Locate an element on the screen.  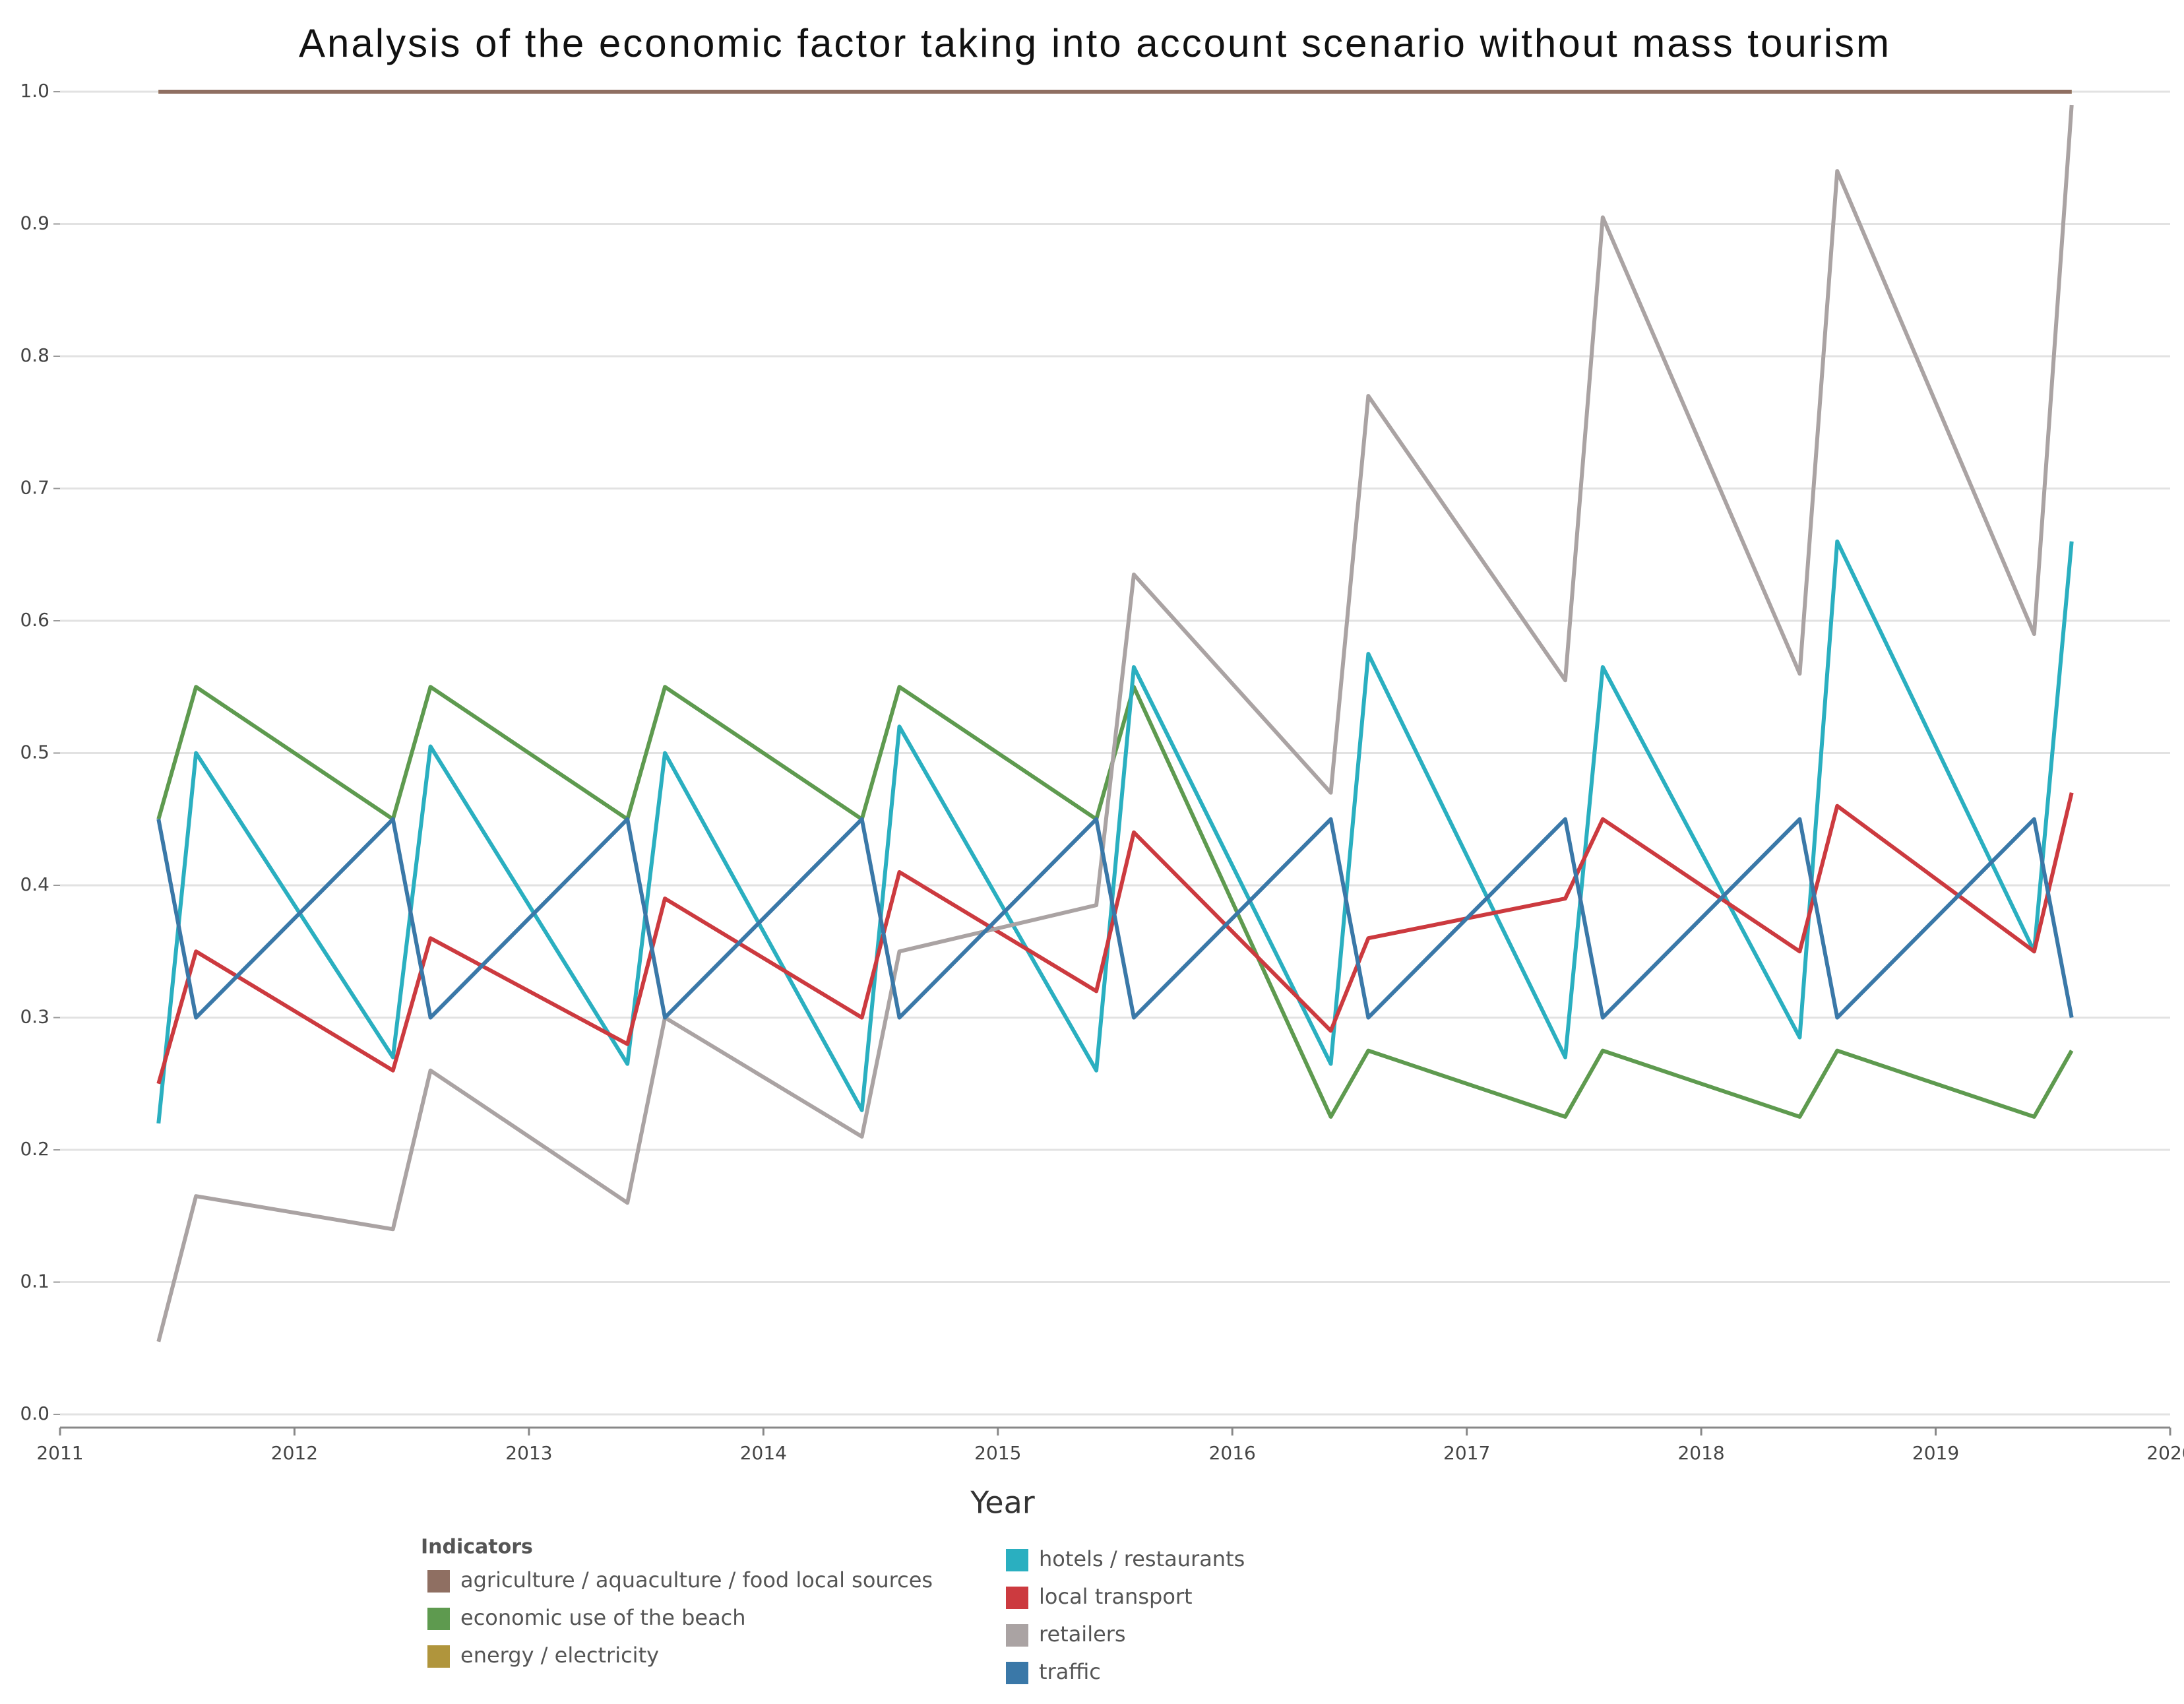
legend-label: local transport is located at coordinates (1116, 1596).